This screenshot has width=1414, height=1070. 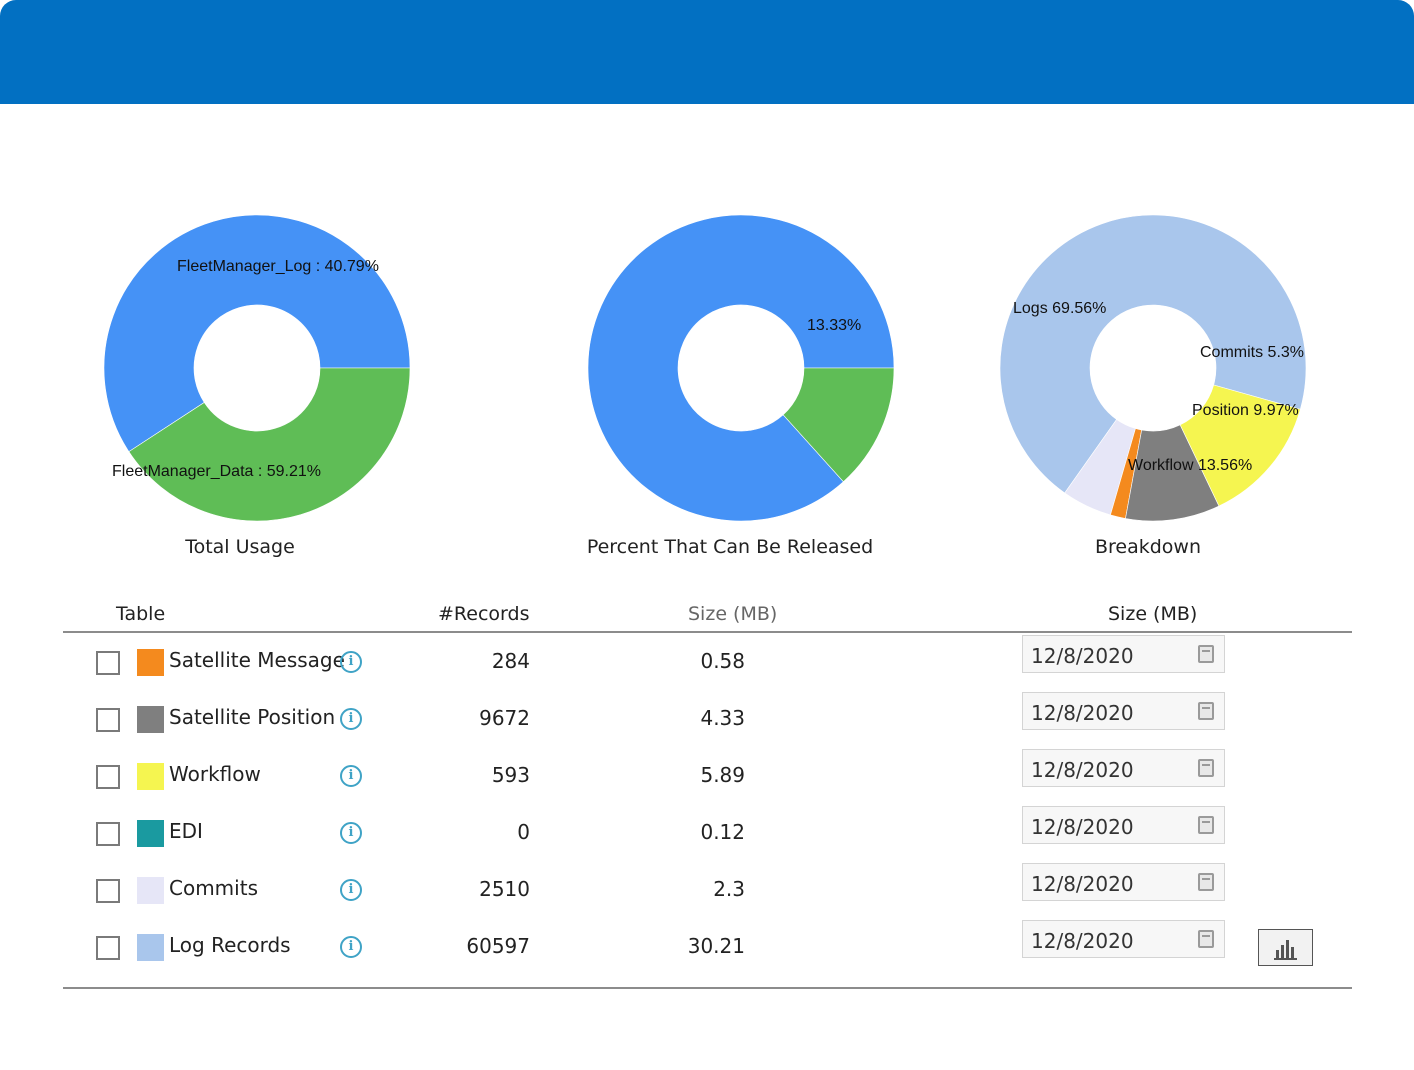 I want to click on slice-label: Logs 69.56%, so click(x=1059, y=308).